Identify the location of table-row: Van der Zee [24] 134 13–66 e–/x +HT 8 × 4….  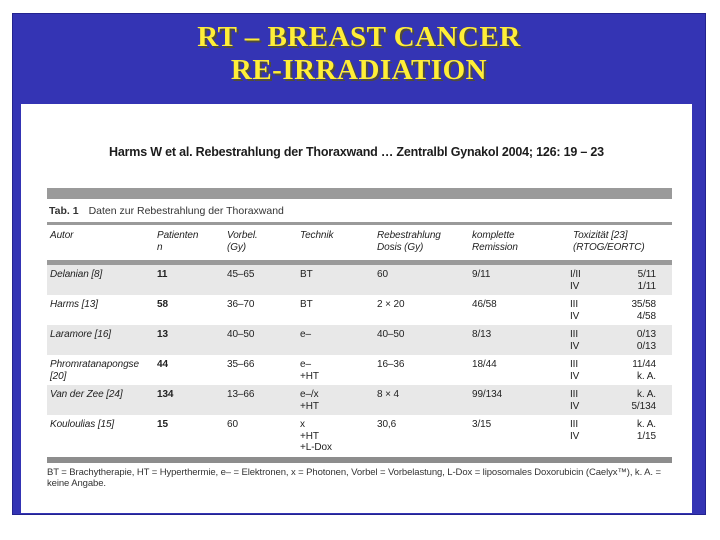
(359, 400).